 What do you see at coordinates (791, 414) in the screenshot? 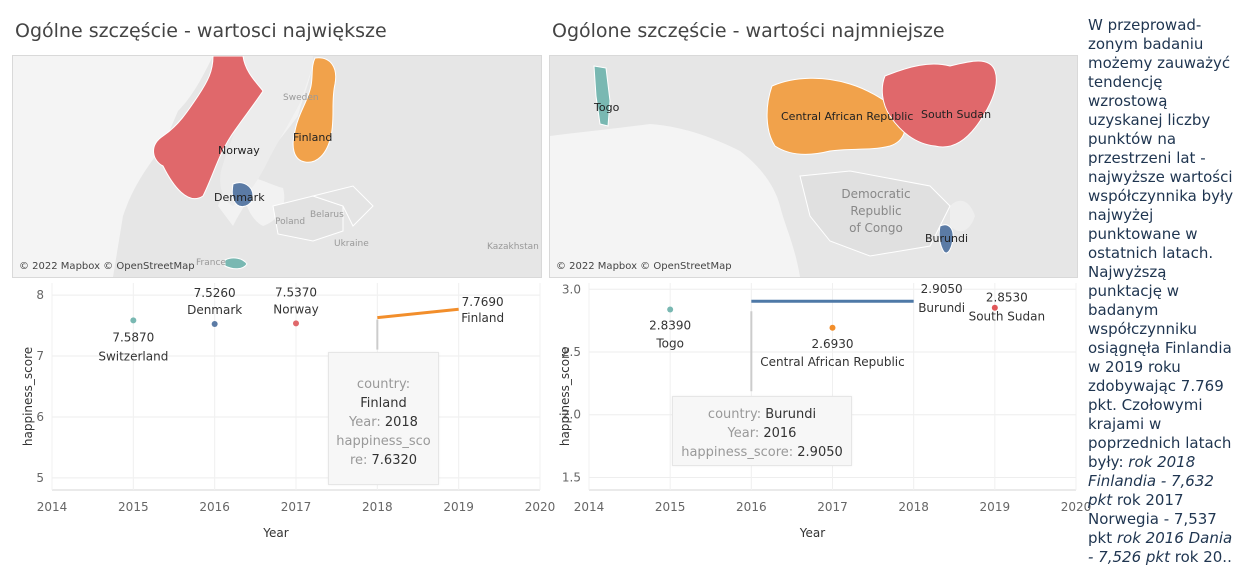
I see `tooltip-country-value: Burundi` at bounding box center [791, 414].